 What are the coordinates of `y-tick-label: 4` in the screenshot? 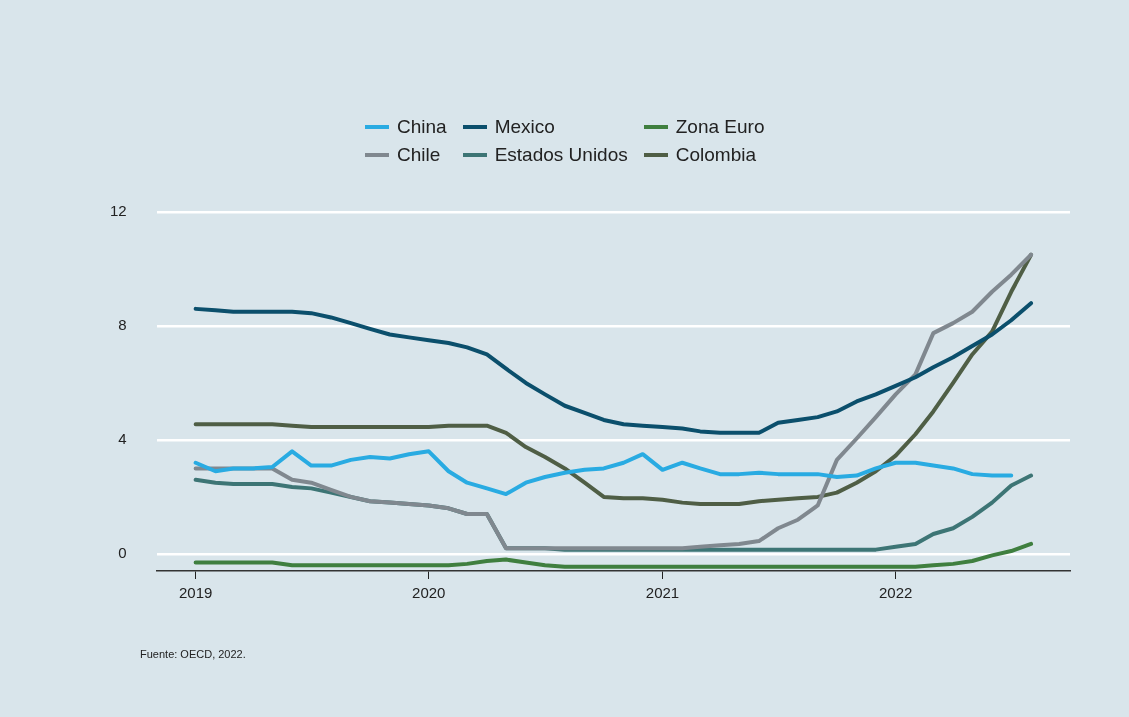 It's located at (122, 439).